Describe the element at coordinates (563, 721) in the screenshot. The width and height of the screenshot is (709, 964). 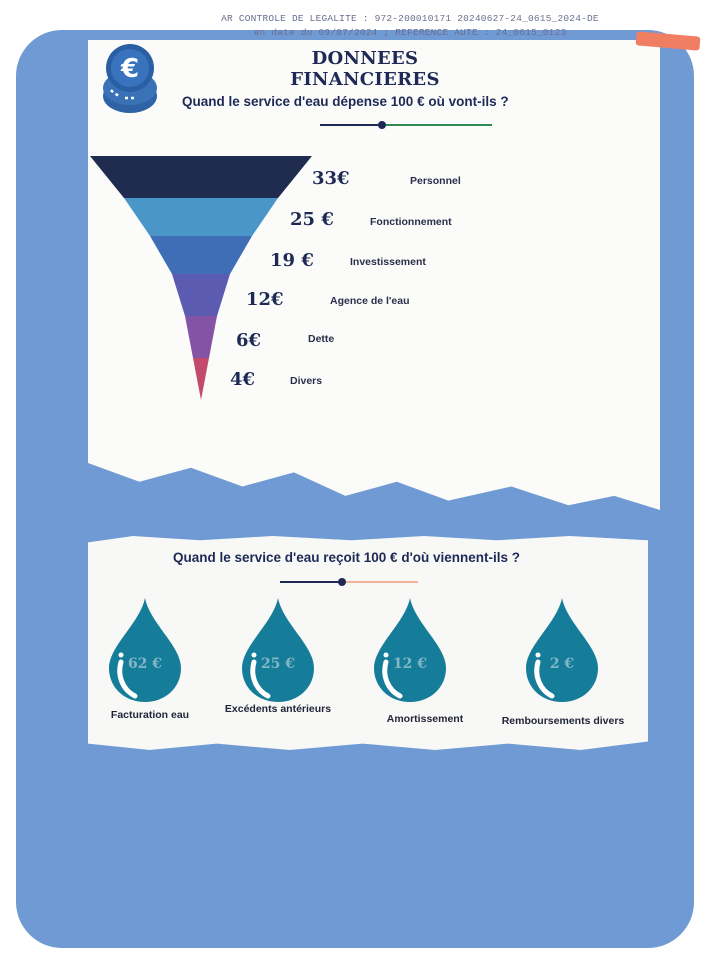
I see `label-remboursements: Remboursements divers` at that location.